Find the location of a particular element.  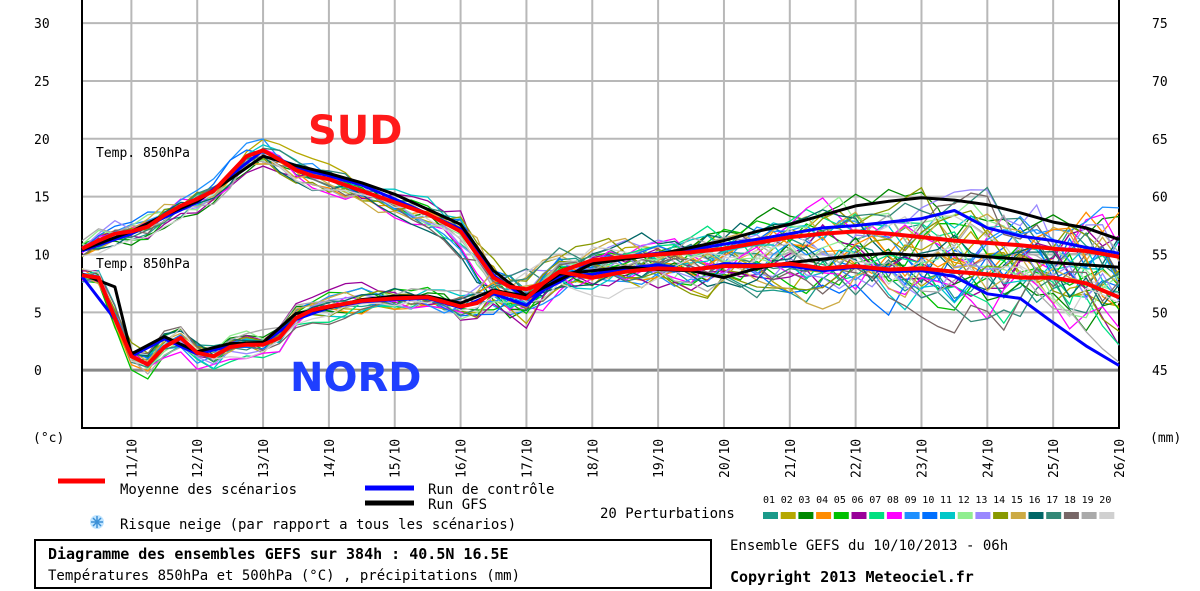

x-tick-label: 19/10 is located at coordinates (659, 458).